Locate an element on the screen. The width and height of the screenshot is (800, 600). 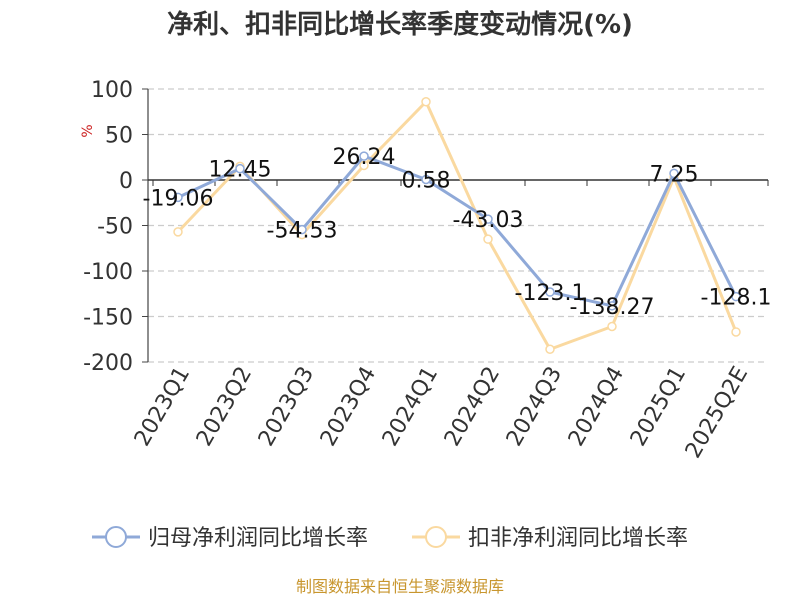
data-label: 7.25 is located at coordinates (674, 174).